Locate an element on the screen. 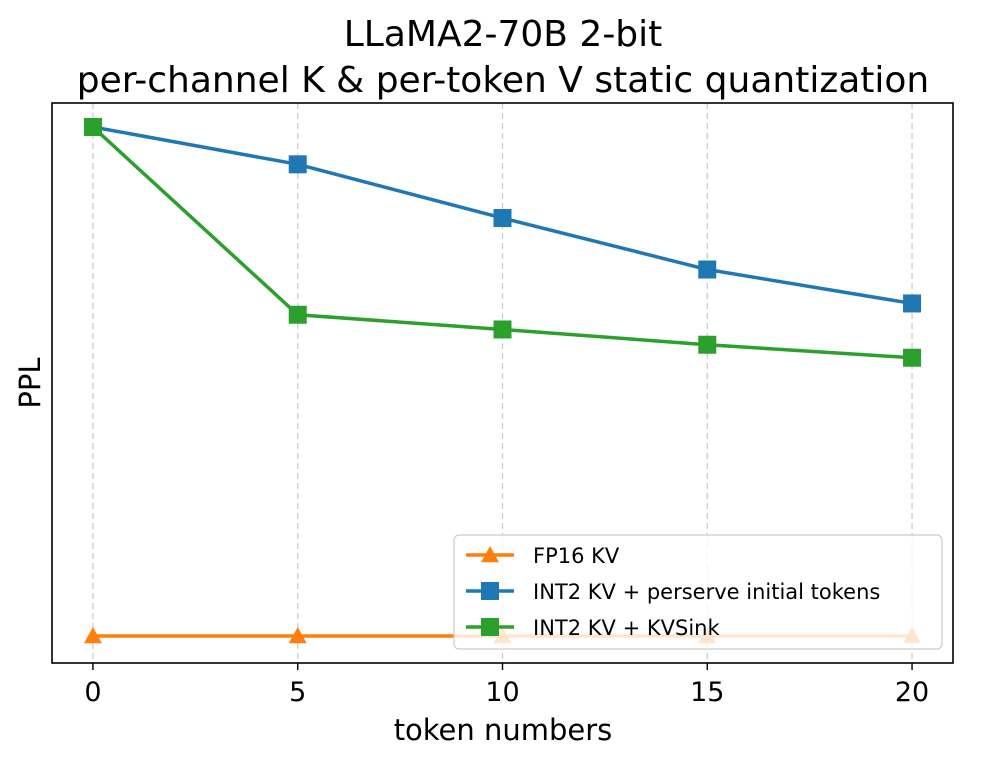 The image size is (996, 761). x-axis-ticks: 0 5 10 15 20 is located at coordinates (506, 685).